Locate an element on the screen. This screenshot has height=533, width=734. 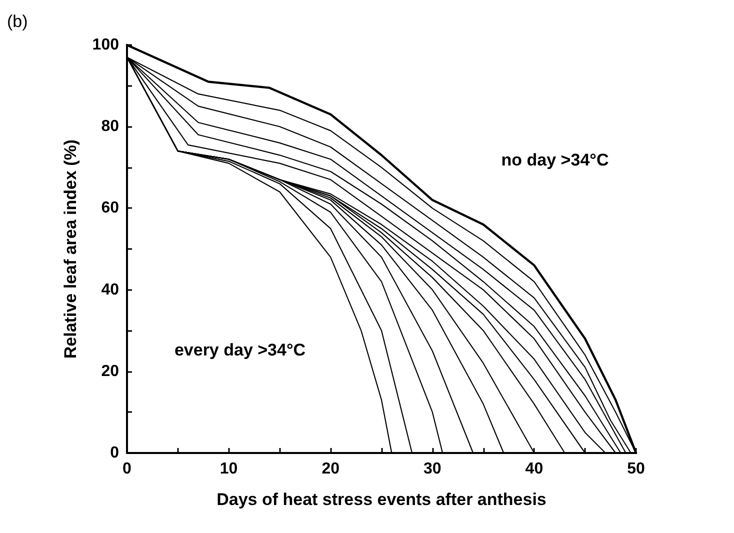
chart-title: (b) is located at coordinates (17, 21).